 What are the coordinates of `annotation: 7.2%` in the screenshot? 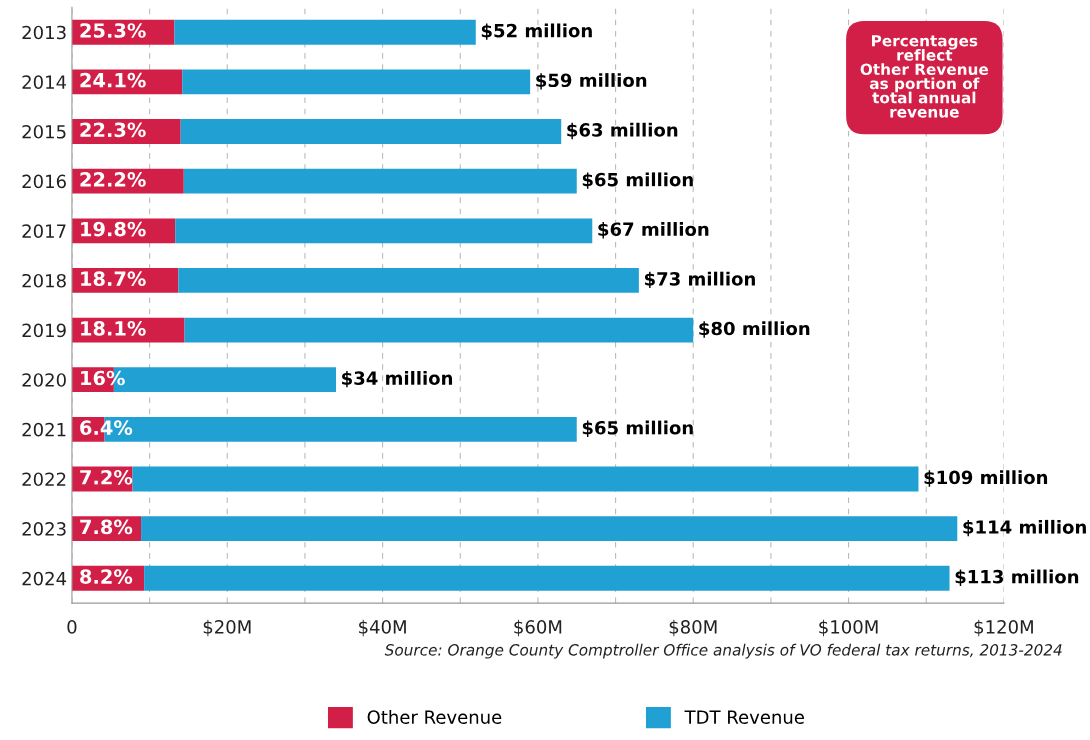 It's located at (106, 477).